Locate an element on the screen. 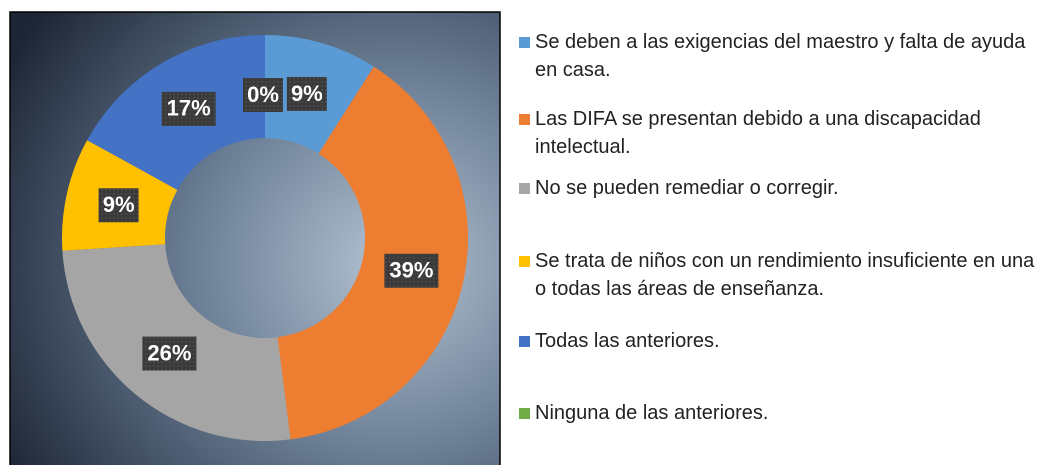 This screenshot has width=1057, height=465. legend-label: Todas las anteriores. is located at coordinates (627, 341).